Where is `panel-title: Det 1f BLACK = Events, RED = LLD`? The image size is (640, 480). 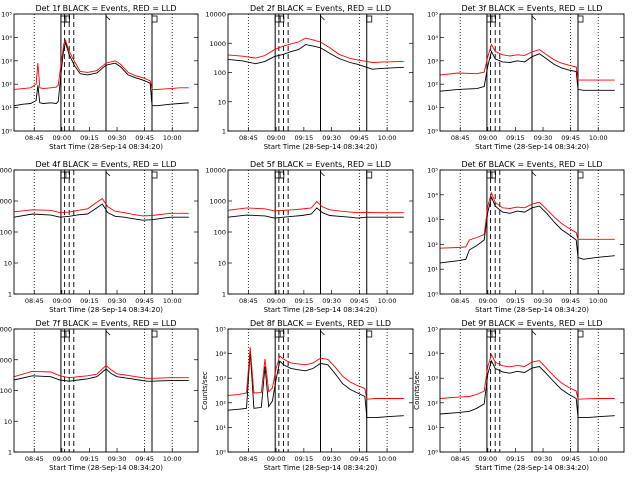 panel-title: Det 1f BLACK = Events, RED = LLD is located at coordinates (105, 8).